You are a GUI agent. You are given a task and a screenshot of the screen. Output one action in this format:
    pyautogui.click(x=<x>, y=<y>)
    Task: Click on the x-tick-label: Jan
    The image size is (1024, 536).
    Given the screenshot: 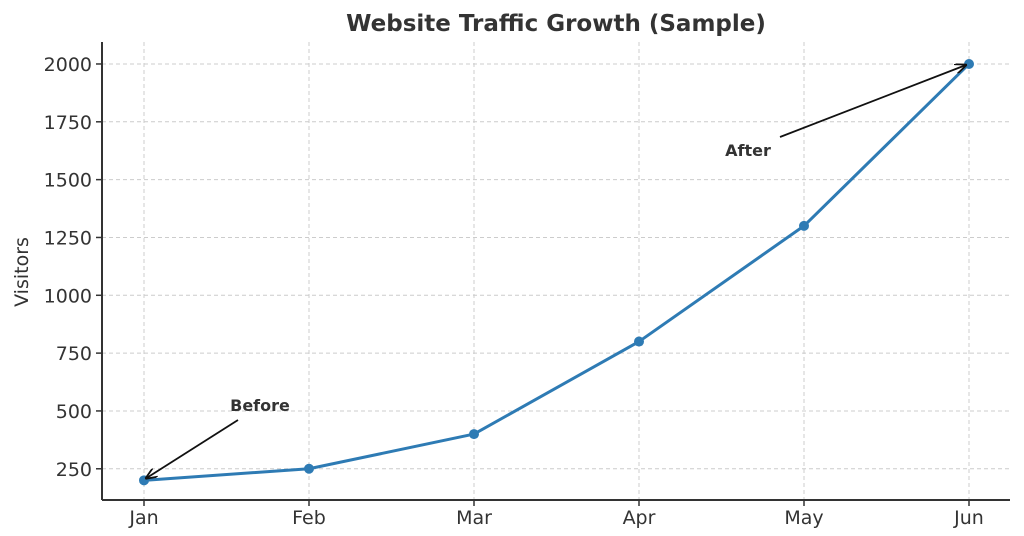 What is the action you would take?
    pyautogui.click(x=143, y=518)
    